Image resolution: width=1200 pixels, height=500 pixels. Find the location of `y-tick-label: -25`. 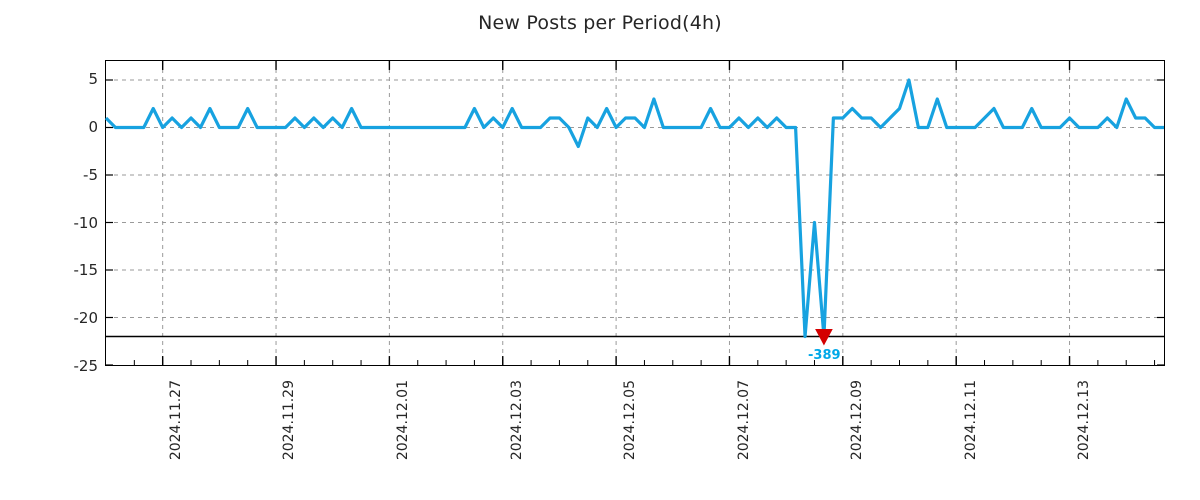

y-tick-label: -25 is located at coordinates (86, 366).